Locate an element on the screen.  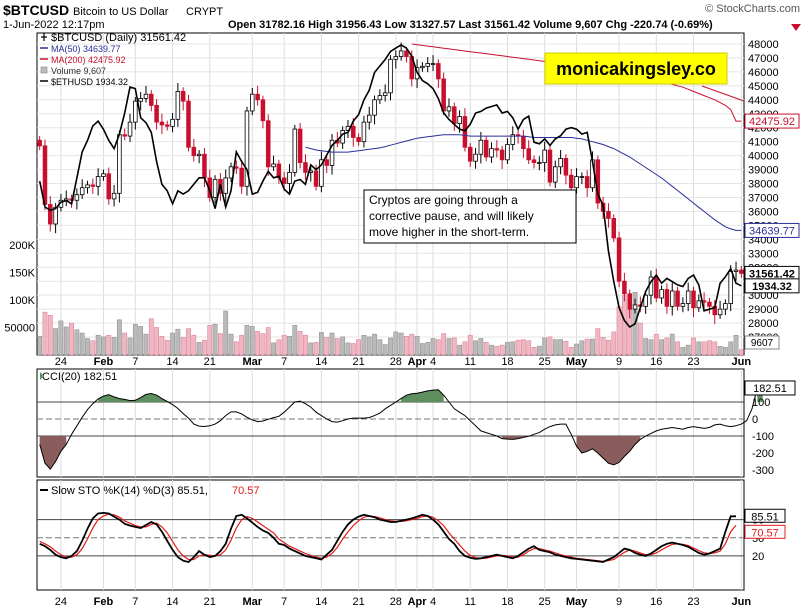
x-axis-label: Feb is located at coordinates (104, 362).